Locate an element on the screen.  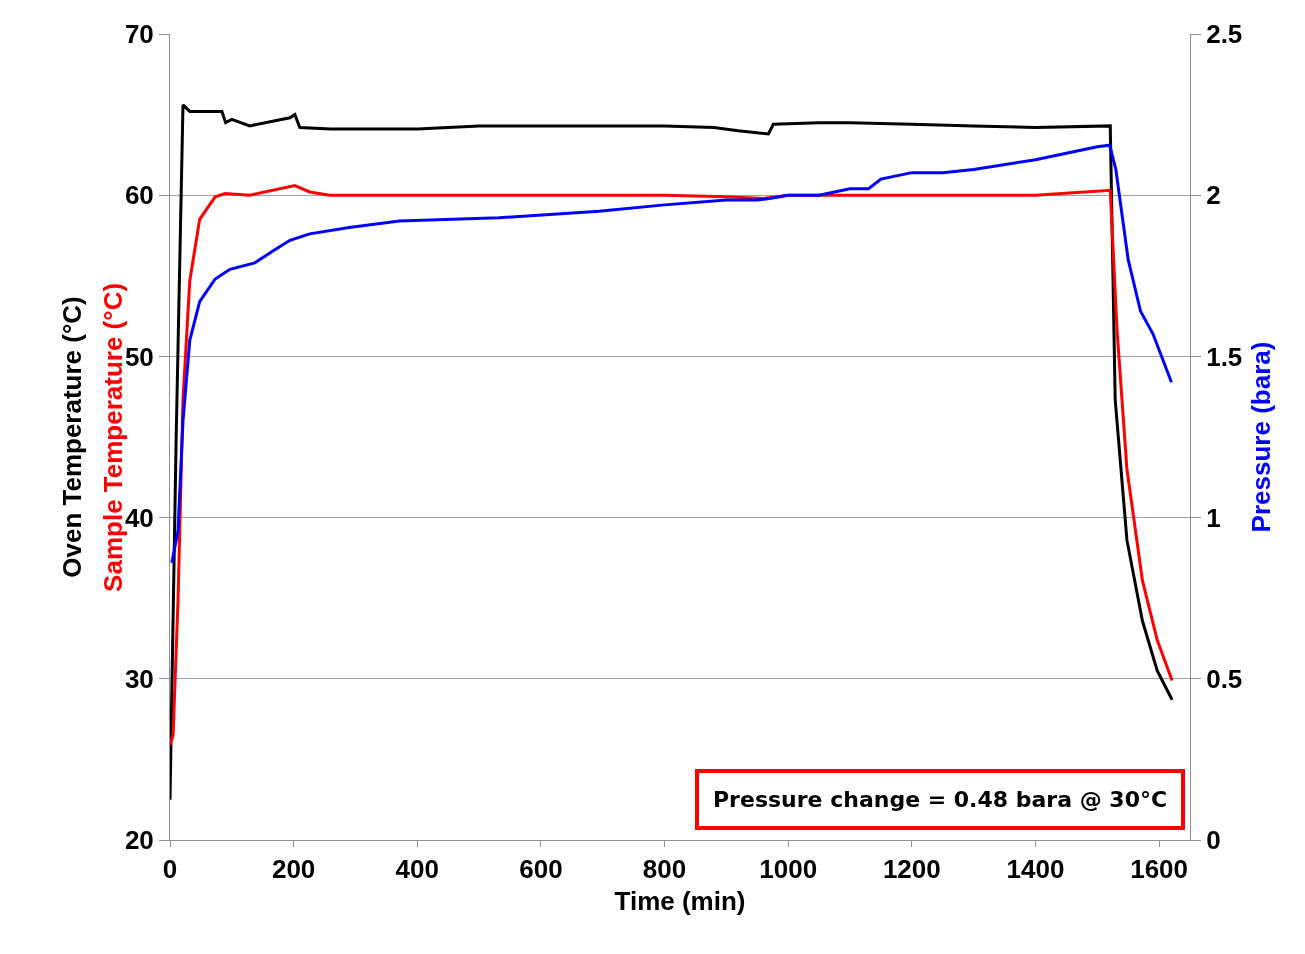
y2-tick-label: 2.5 is located at coordinates (1224, 34).